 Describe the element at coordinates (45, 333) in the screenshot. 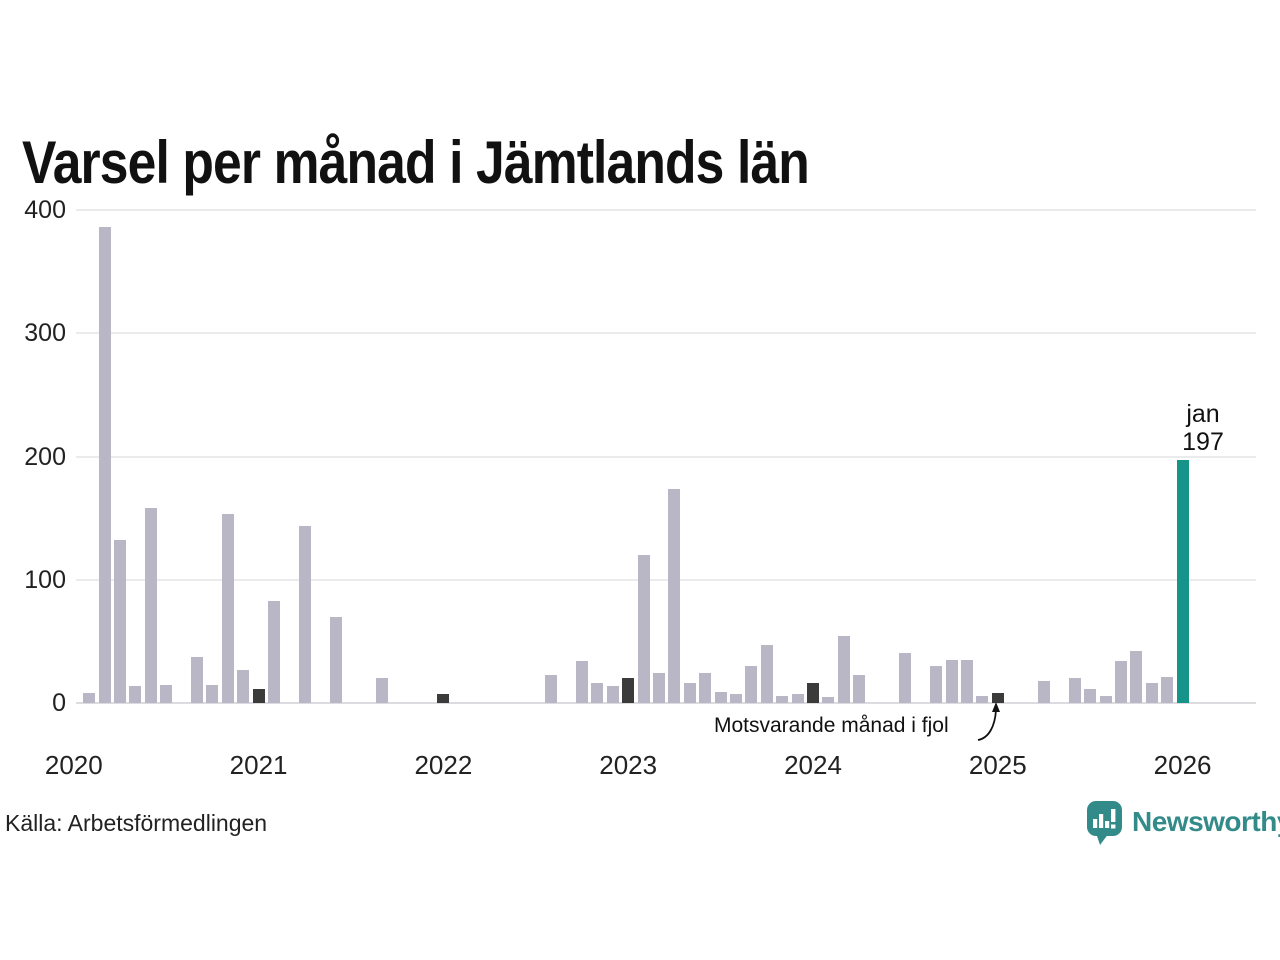

I see `y-axis-label-300: 300` at that location.